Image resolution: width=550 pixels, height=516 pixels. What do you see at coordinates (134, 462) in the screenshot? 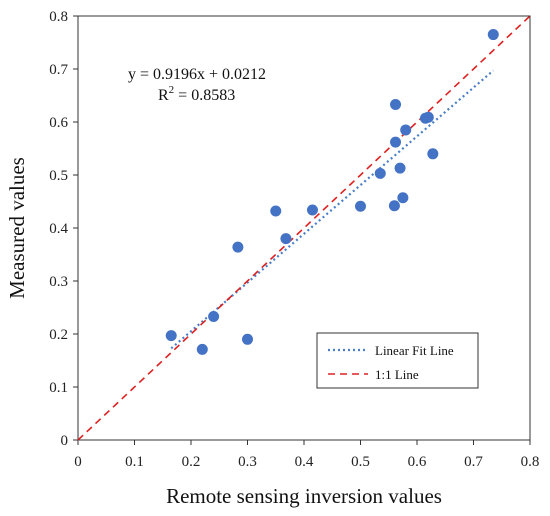
I see `x-tick-label: 0.1` at bounding box center [134, 462].